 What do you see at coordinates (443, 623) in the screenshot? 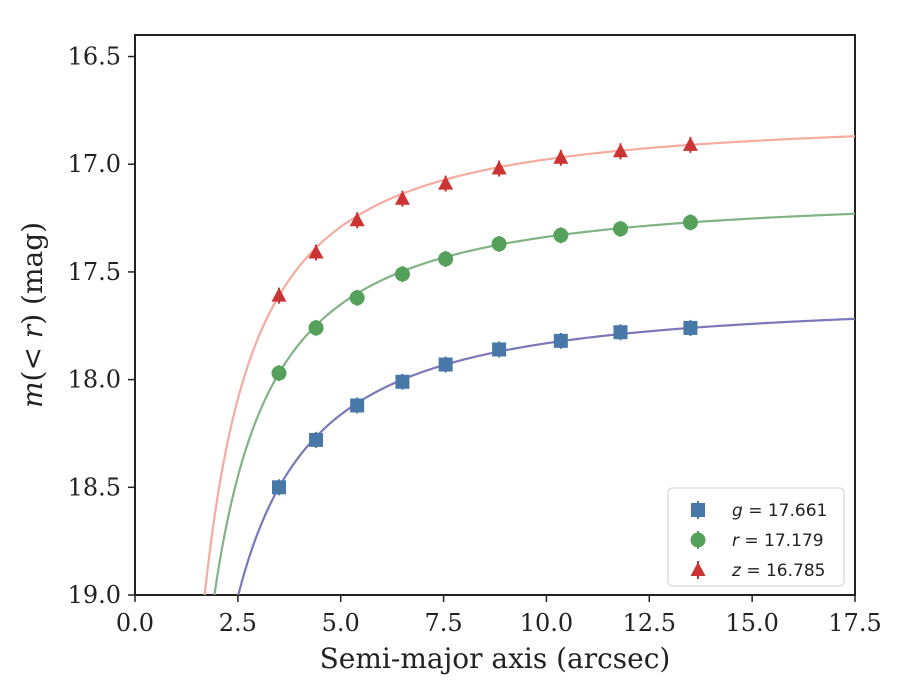
I see `x-tick-label: 7.5` at bounding box center [443, 623].